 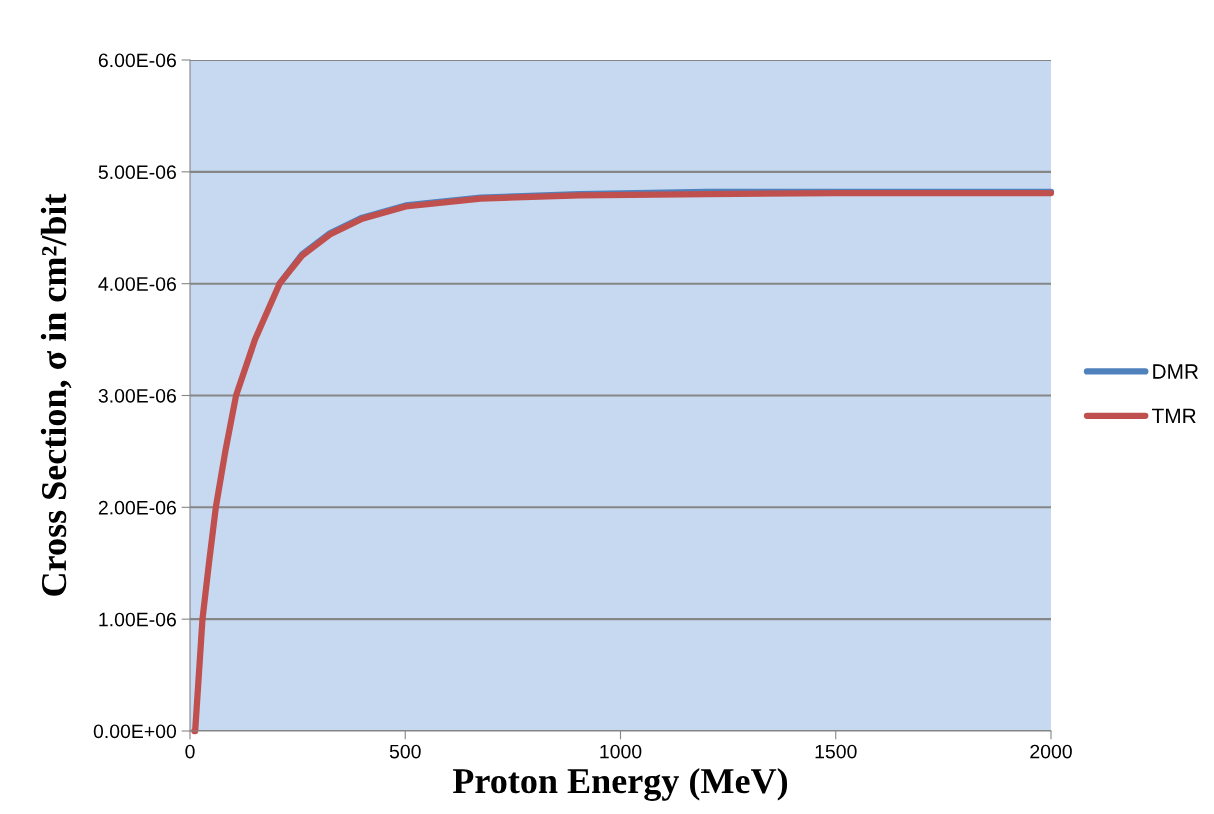 What do you see at coordinates (1051, 751) in the screenshot?
I see `x-tick-label: 2000` at bounding box center [1051, 751].